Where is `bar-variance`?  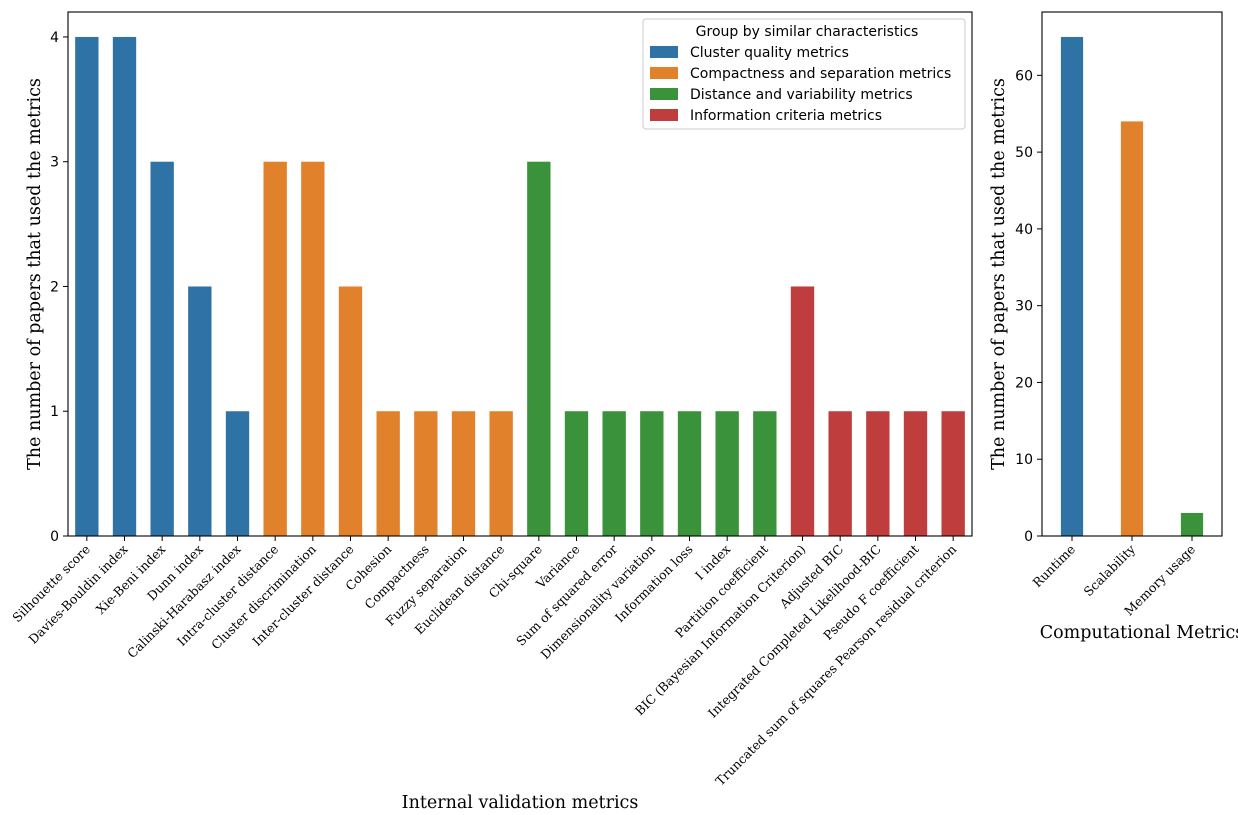 bar-variance is located at coordinates (576, 473).